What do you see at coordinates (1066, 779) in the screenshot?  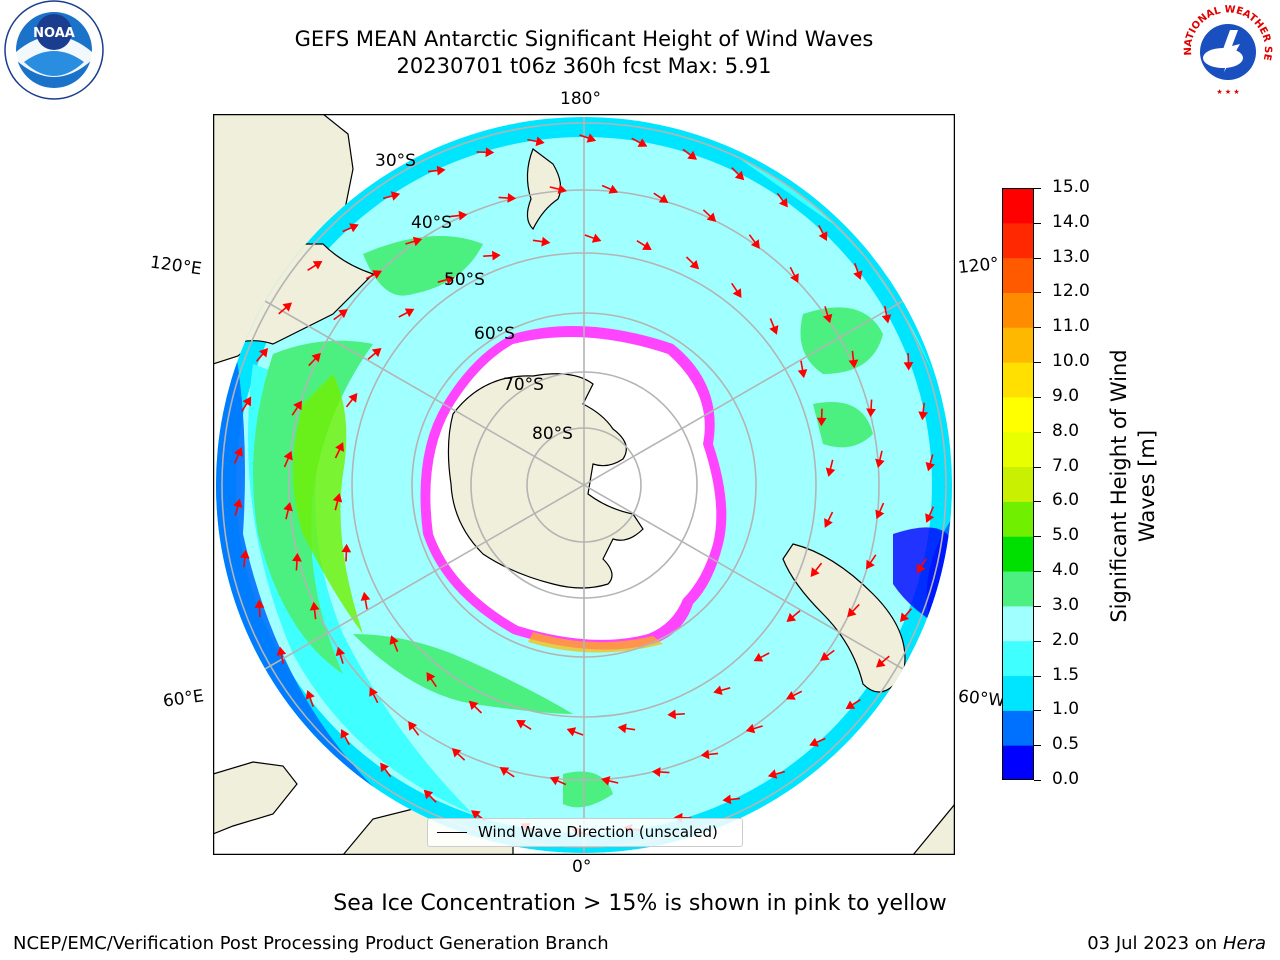 I see `colorbar-tick-label: 0.0` at bounding box center [1066, 779].